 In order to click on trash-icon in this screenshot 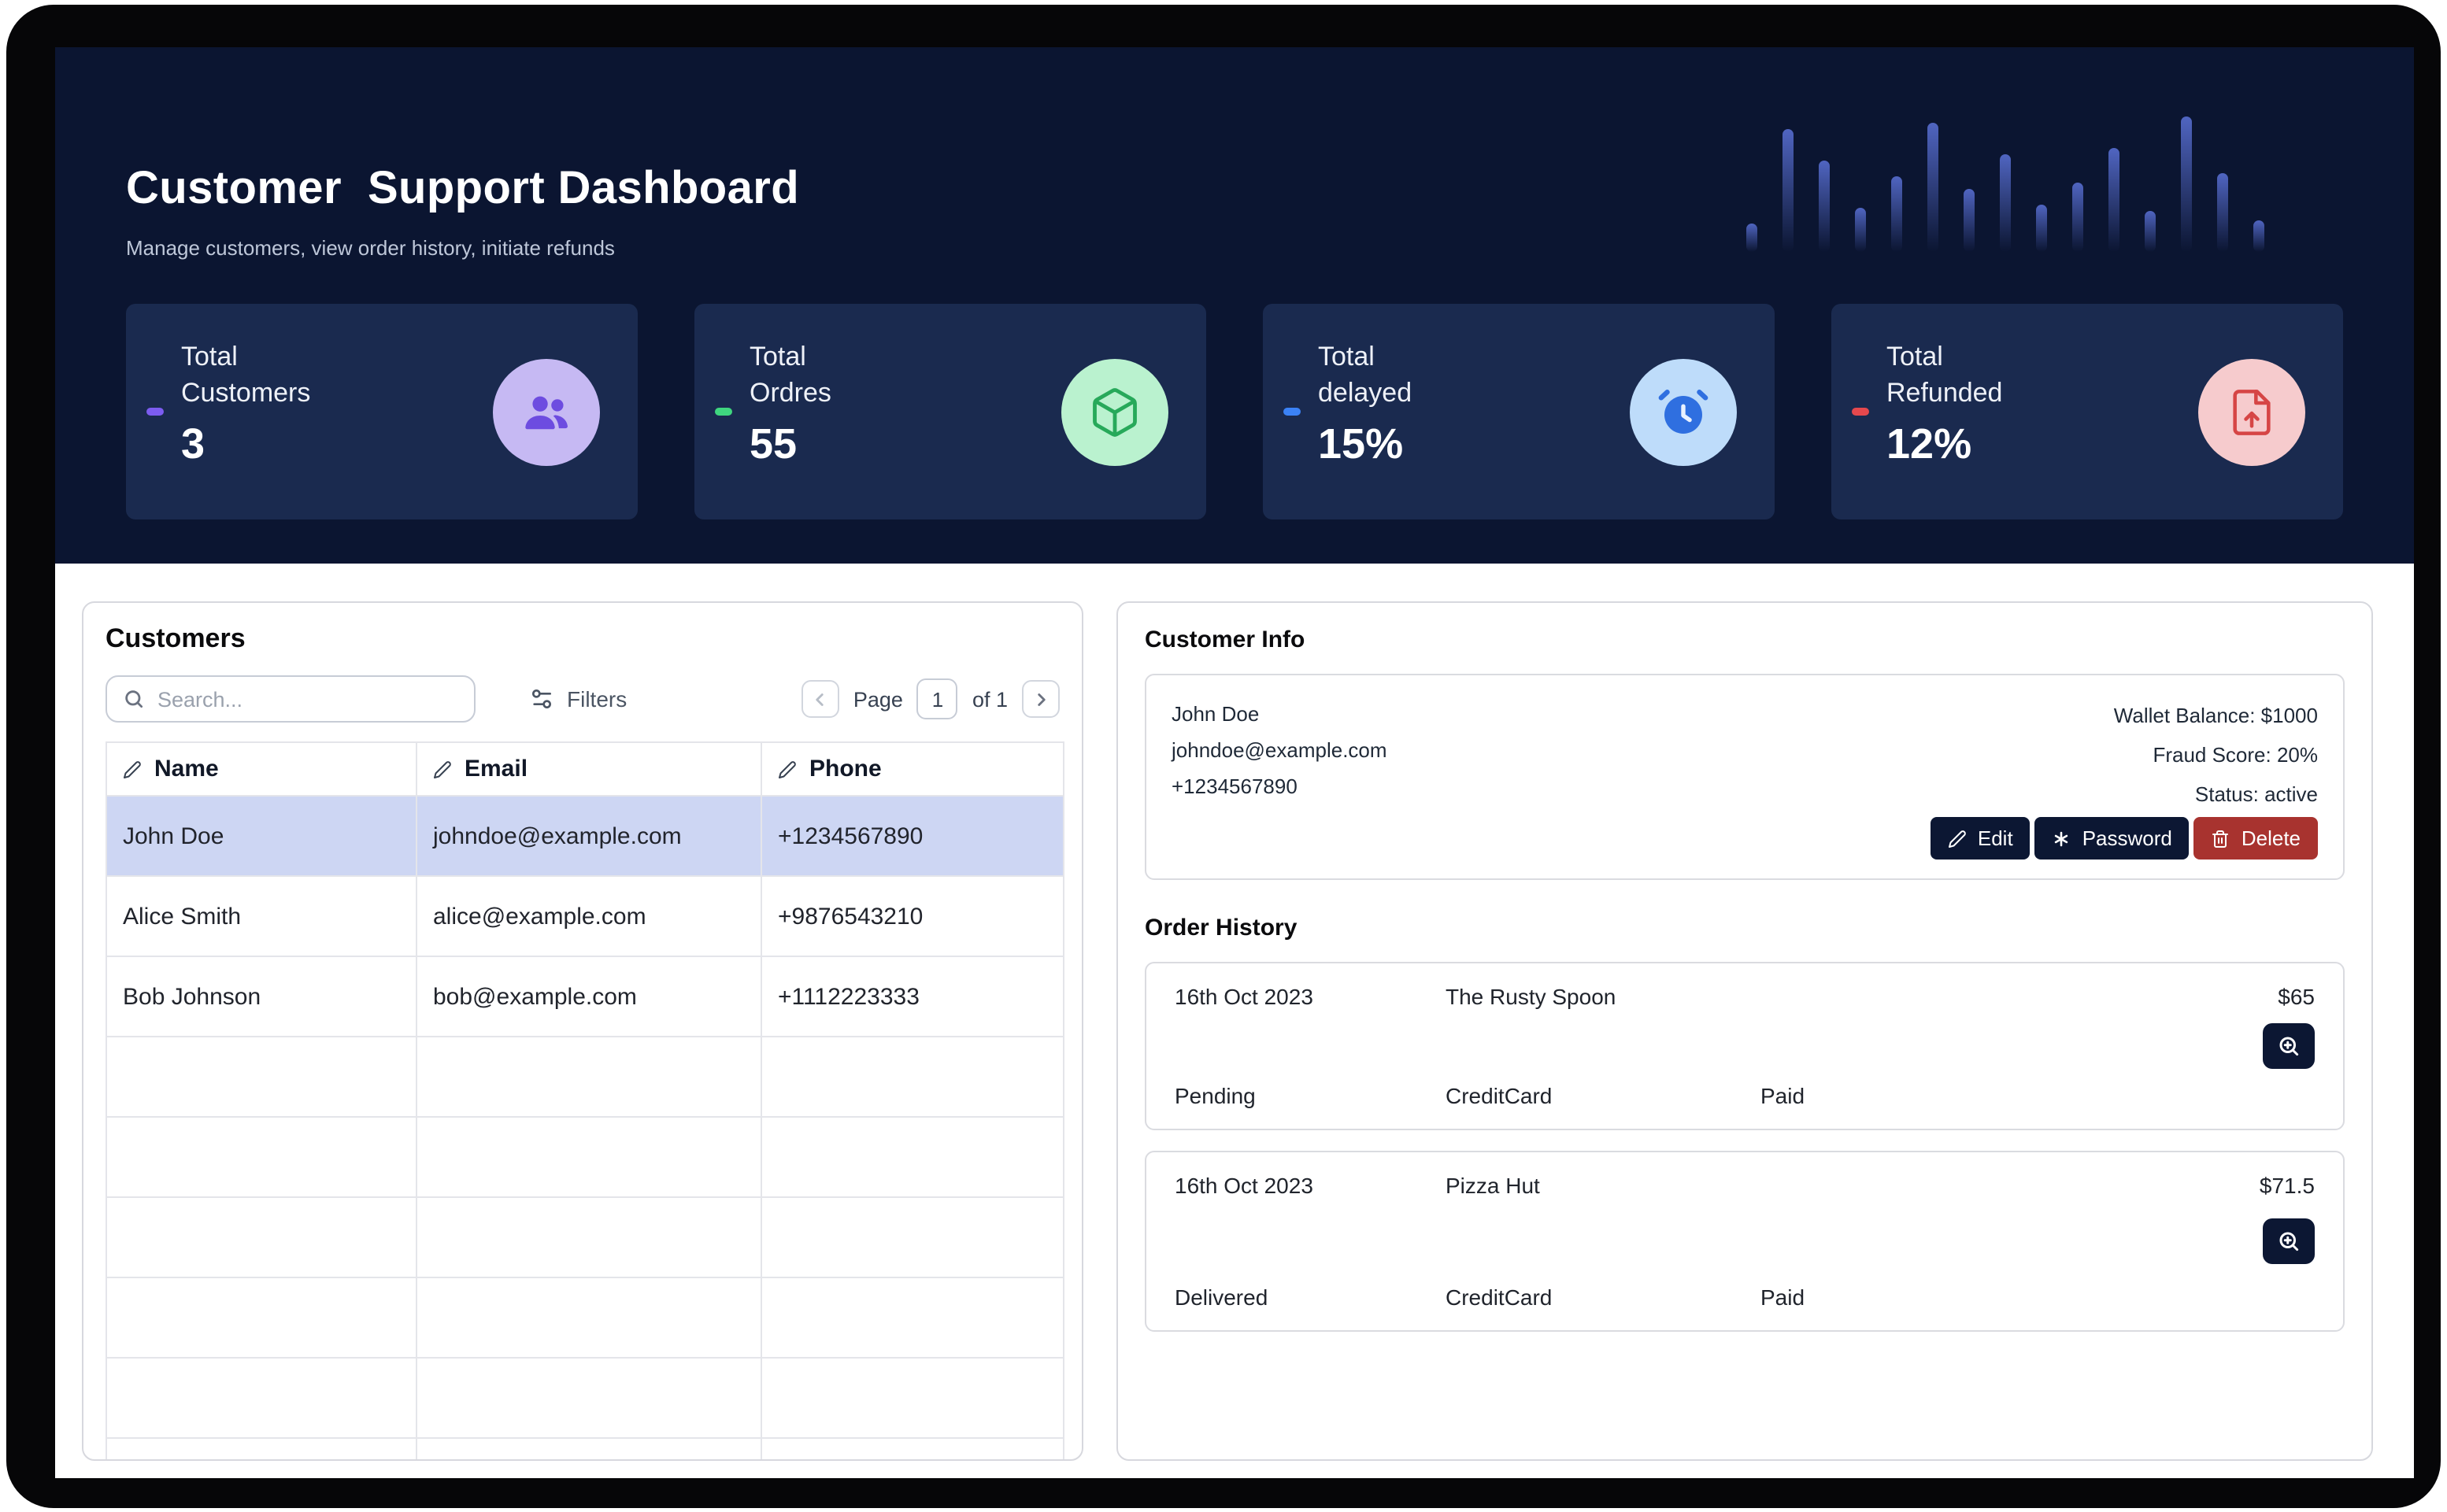, I will do `click(2221, 839)`.